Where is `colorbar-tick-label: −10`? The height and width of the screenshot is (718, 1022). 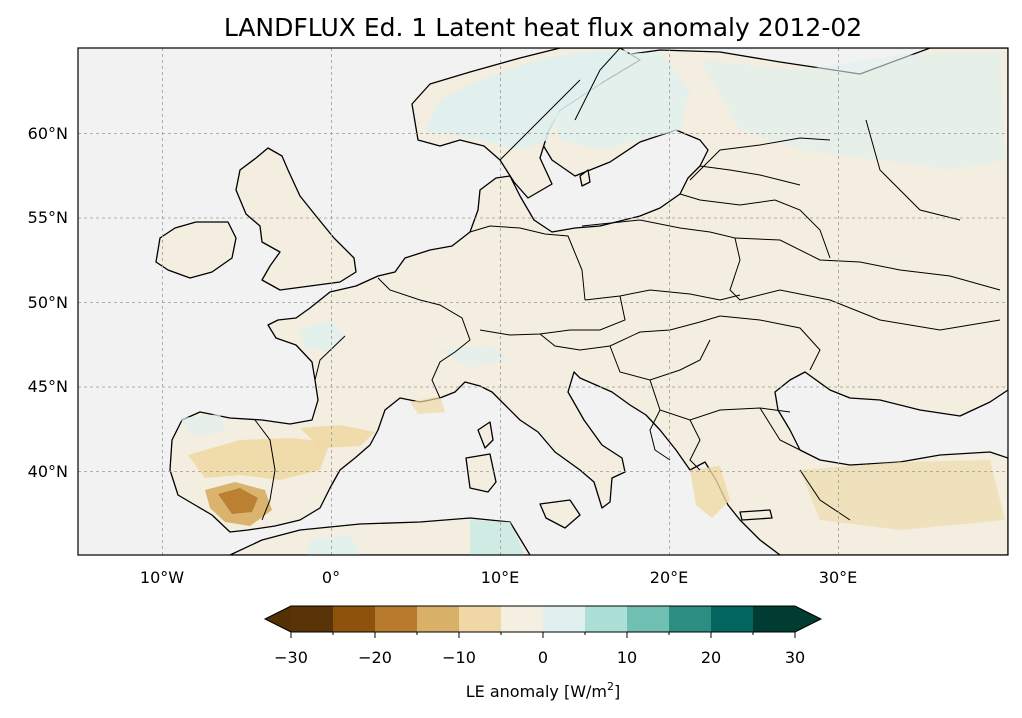
colorbar-tick-label: −10 is located at coordinates (459, 657).